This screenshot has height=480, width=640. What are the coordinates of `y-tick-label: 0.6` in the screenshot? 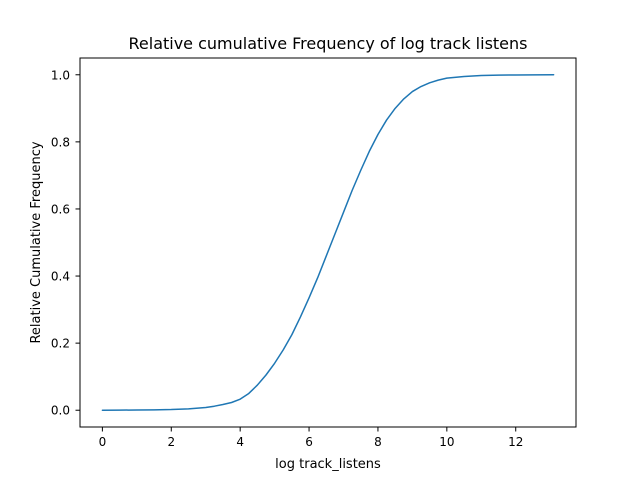 It's located at (60, 209).